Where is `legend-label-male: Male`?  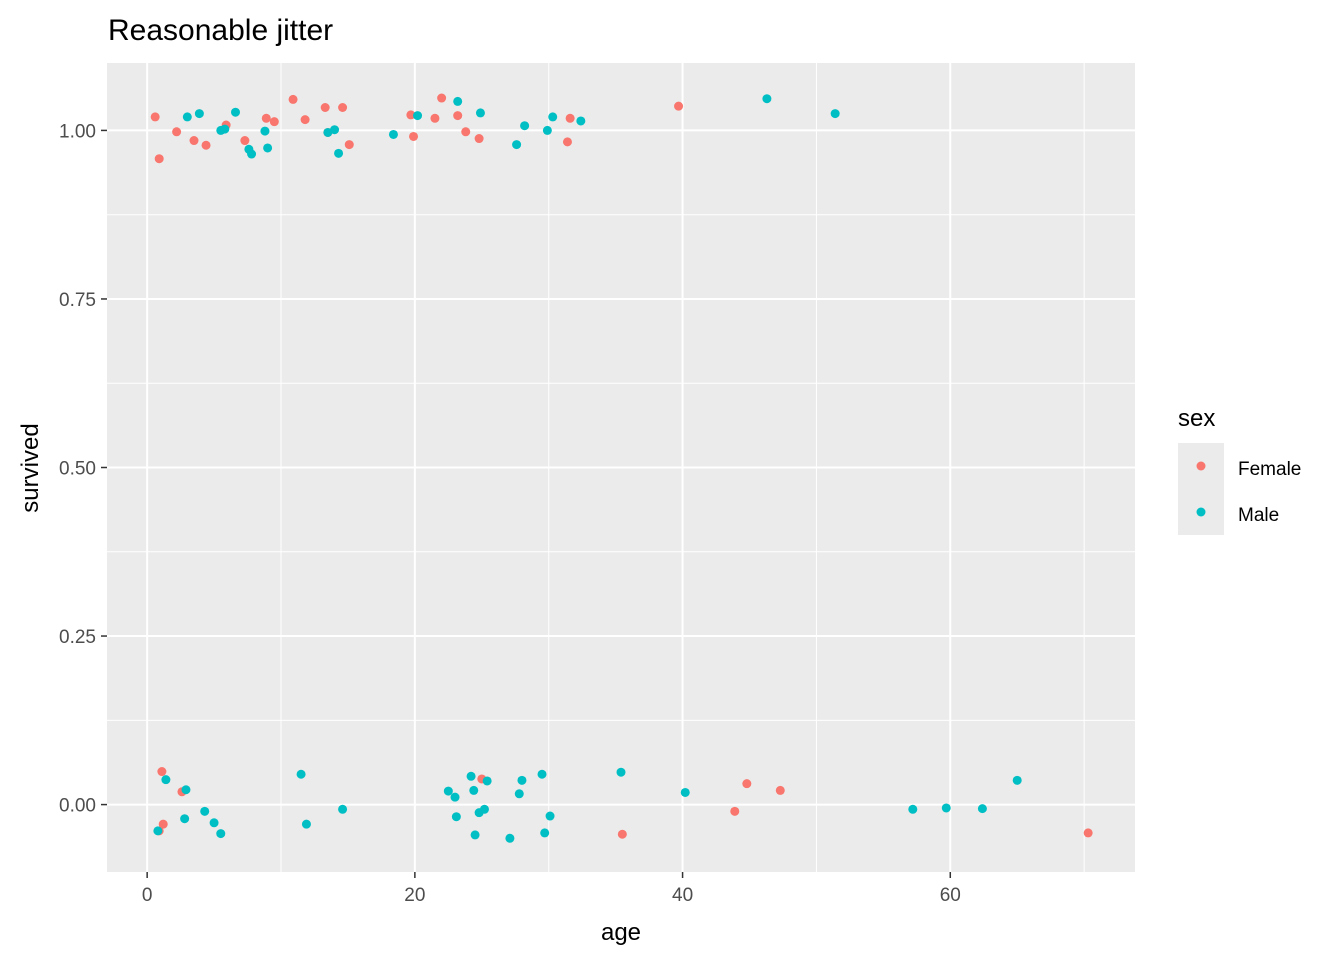 legend-label-male: Male is located at coordinates (1258, 515).